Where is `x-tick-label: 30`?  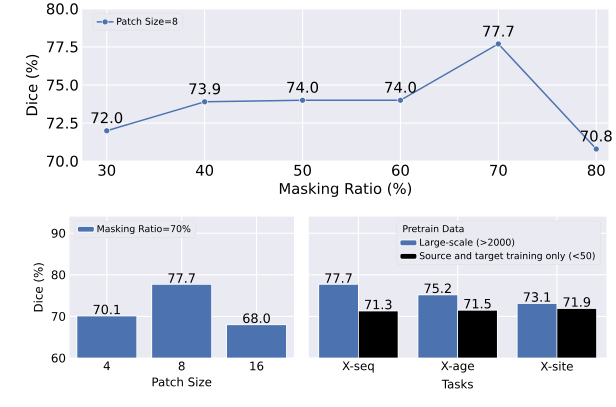
x-tick-label: 30 is located at coordinates (107, 170).